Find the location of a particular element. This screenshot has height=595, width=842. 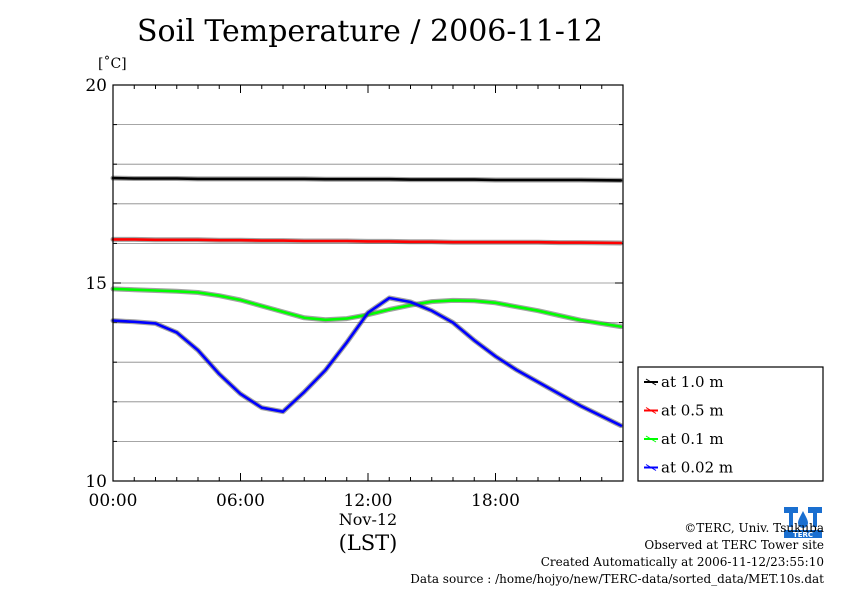

x-tick-label: 06:00 is located at coordinates (240, 501).